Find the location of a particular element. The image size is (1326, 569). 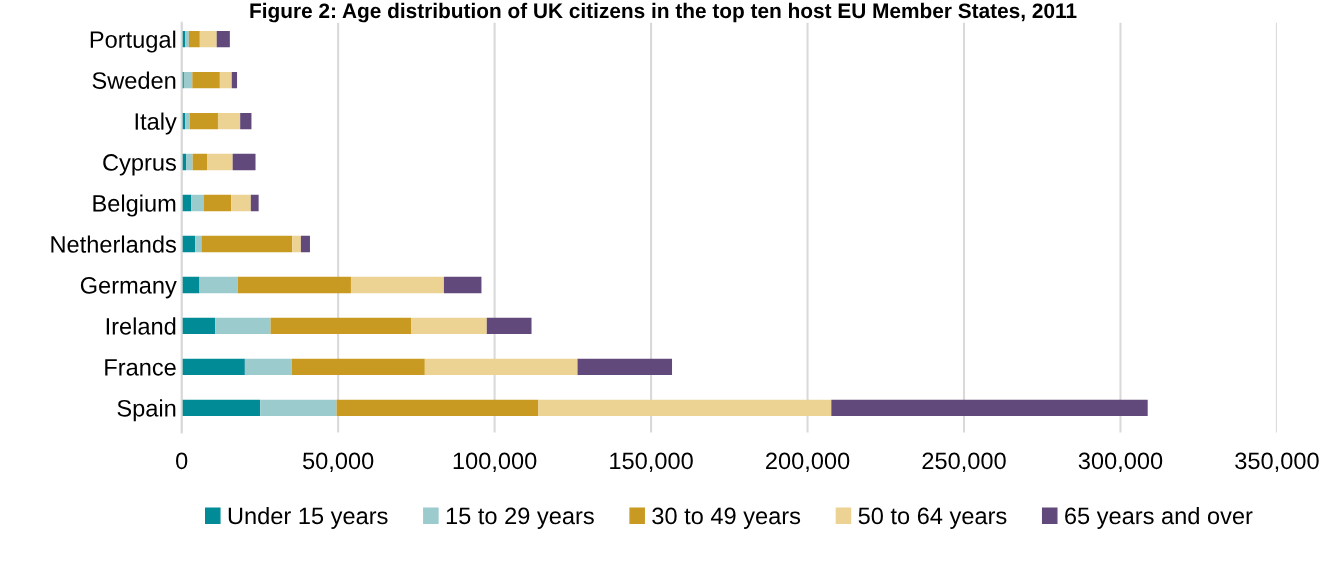

x-tick-label: 150,000 is located at coordinates (651, 462).